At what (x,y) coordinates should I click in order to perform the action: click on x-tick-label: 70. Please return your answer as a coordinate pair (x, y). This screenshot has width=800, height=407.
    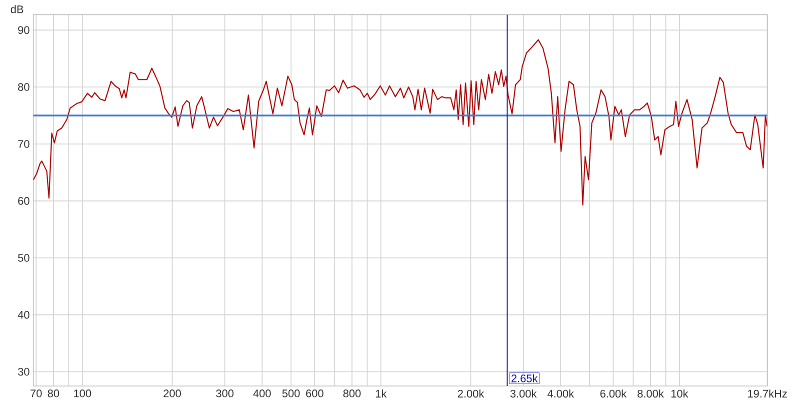
    Looking at the image, I should click on (36, 394).